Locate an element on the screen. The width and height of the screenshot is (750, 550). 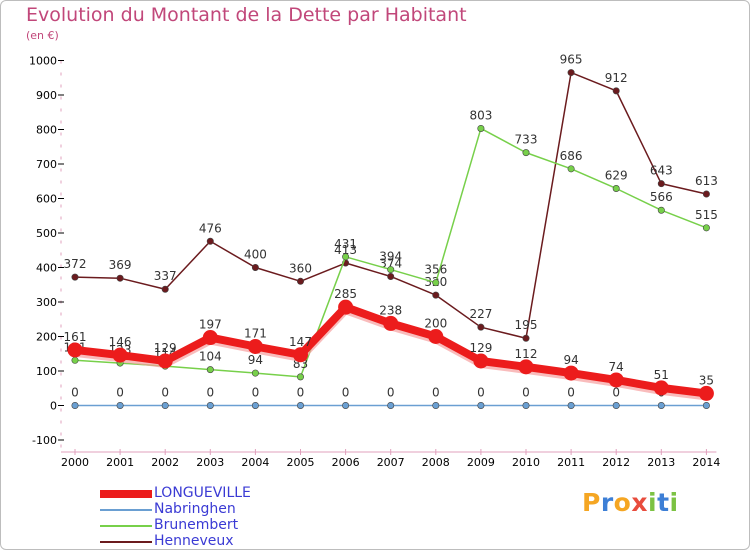
logo-letter: t is located at coordinates (663, 502).